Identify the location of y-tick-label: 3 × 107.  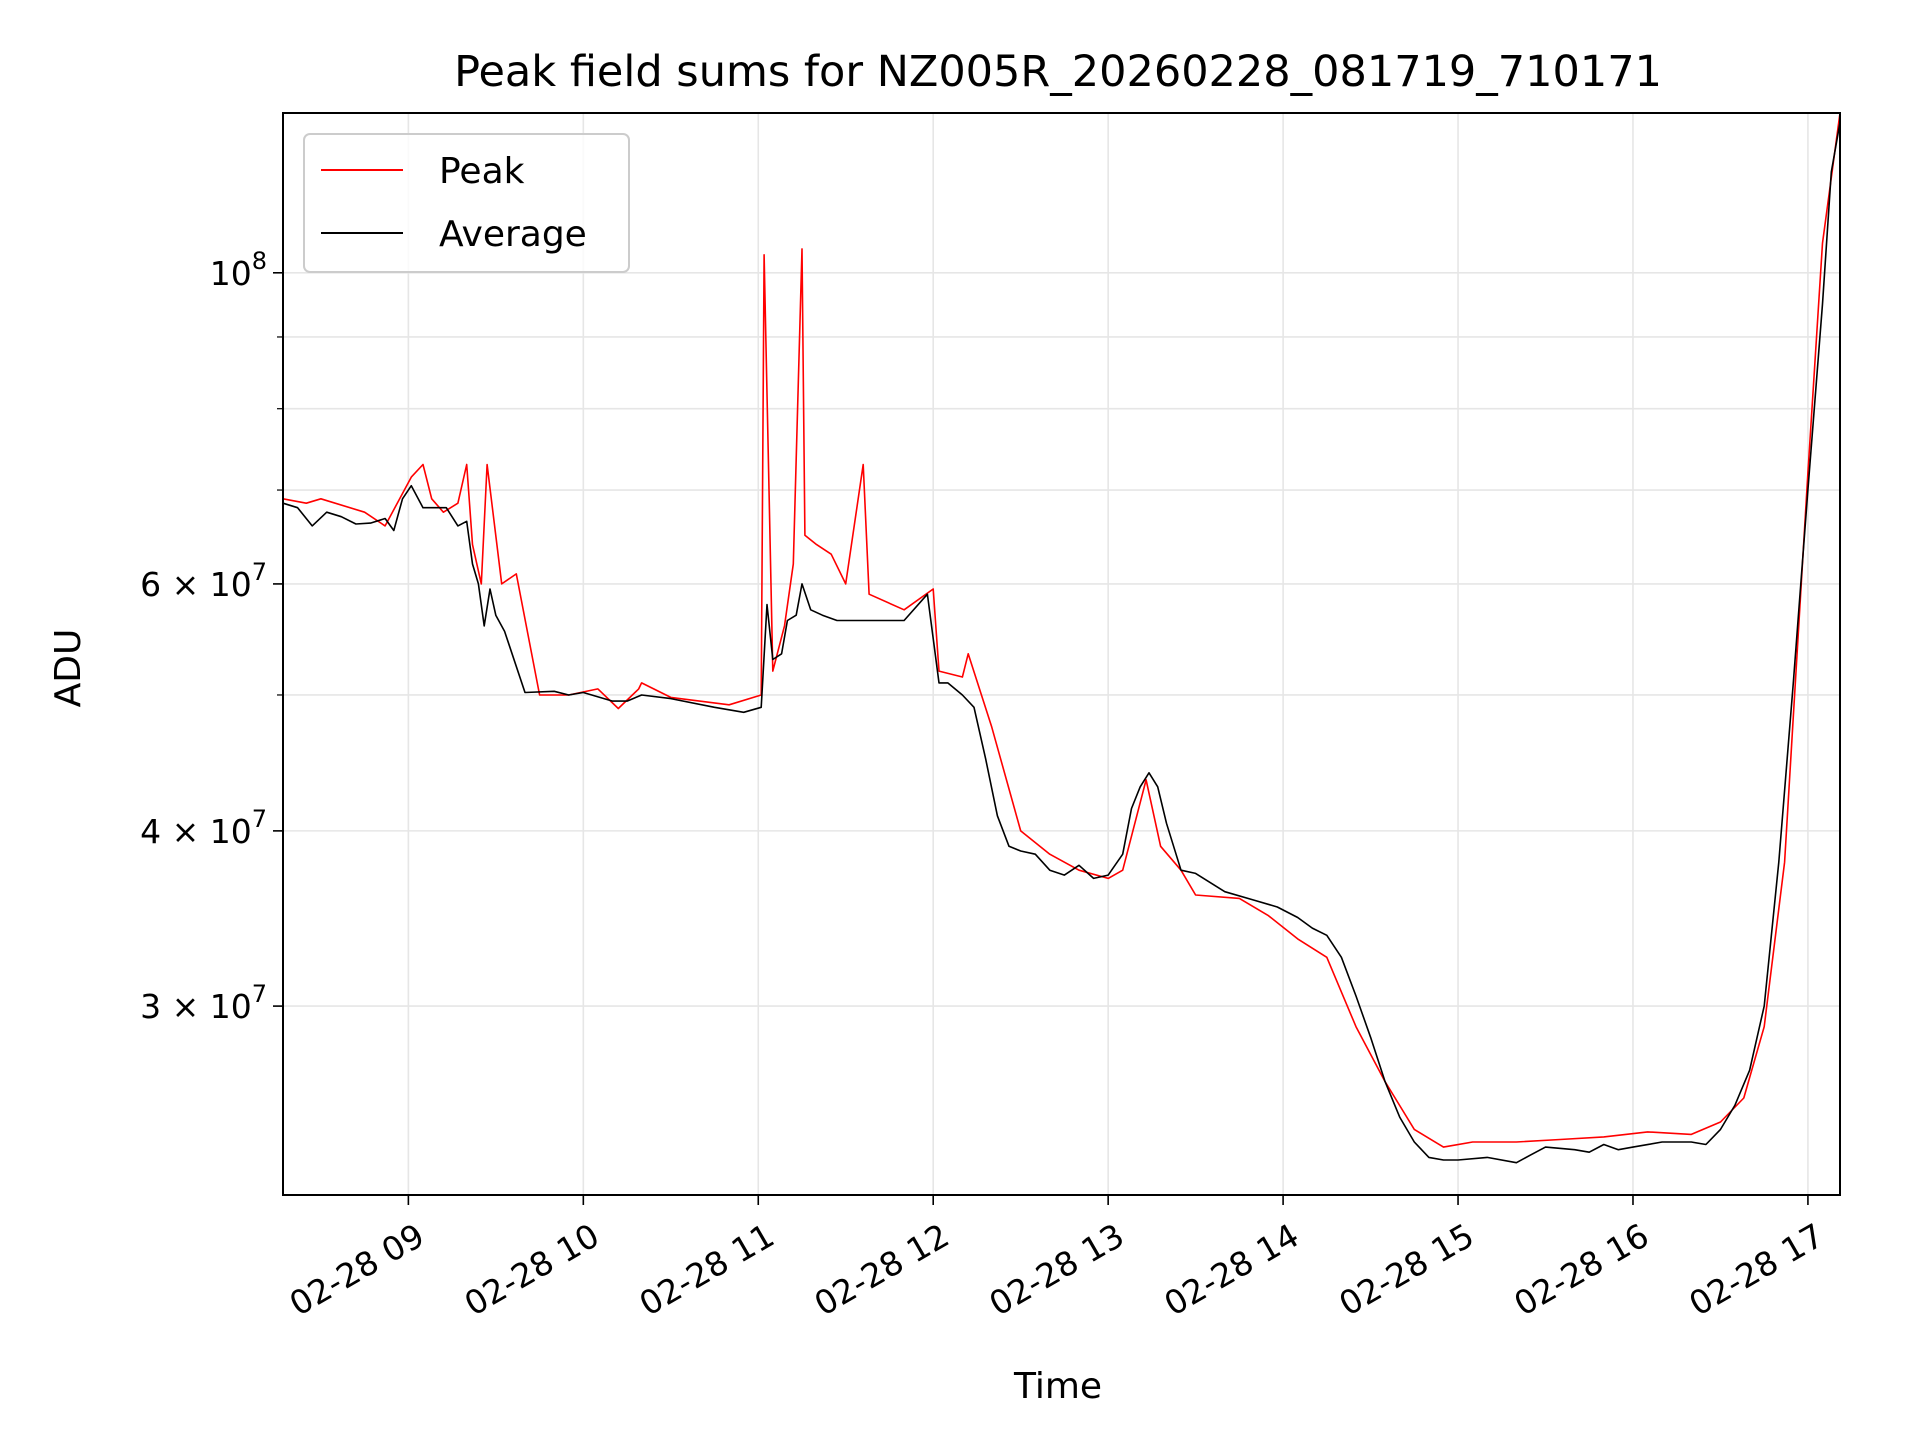
(203, 1003).